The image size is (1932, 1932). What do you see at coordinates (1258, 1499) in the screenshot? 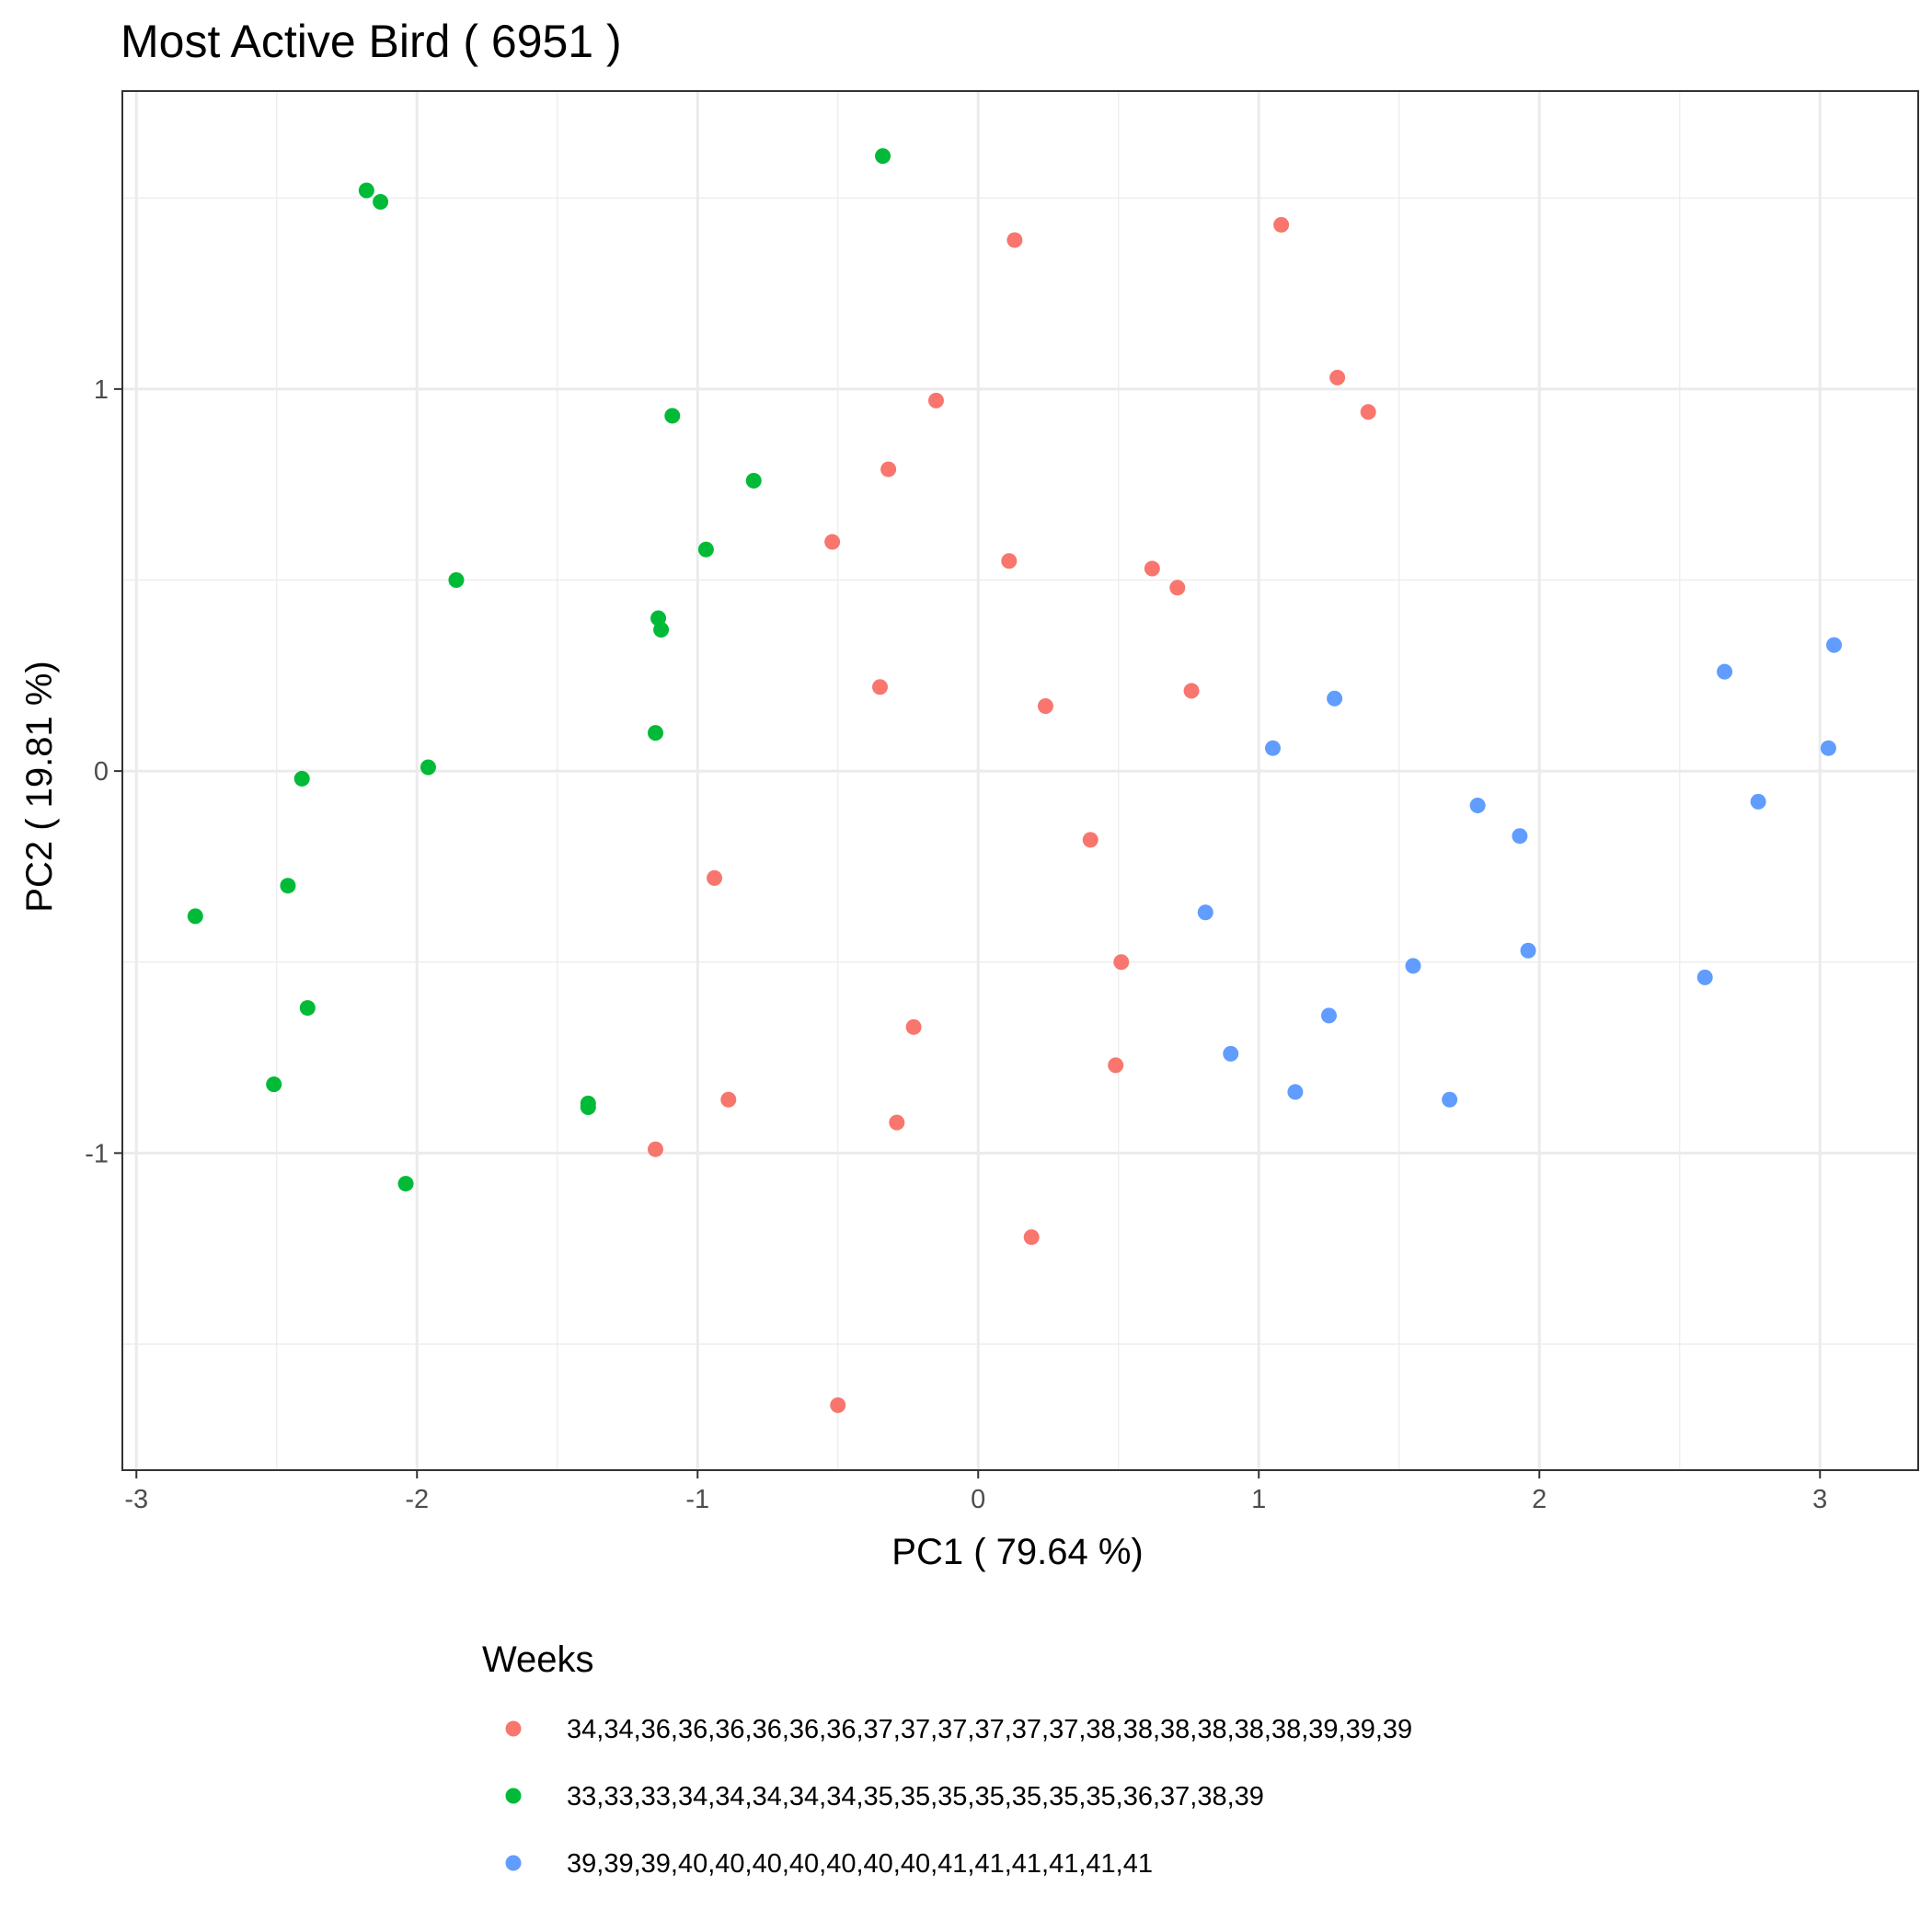
I see `x-tick-label: 1` at bounding box center [1258, 1499].